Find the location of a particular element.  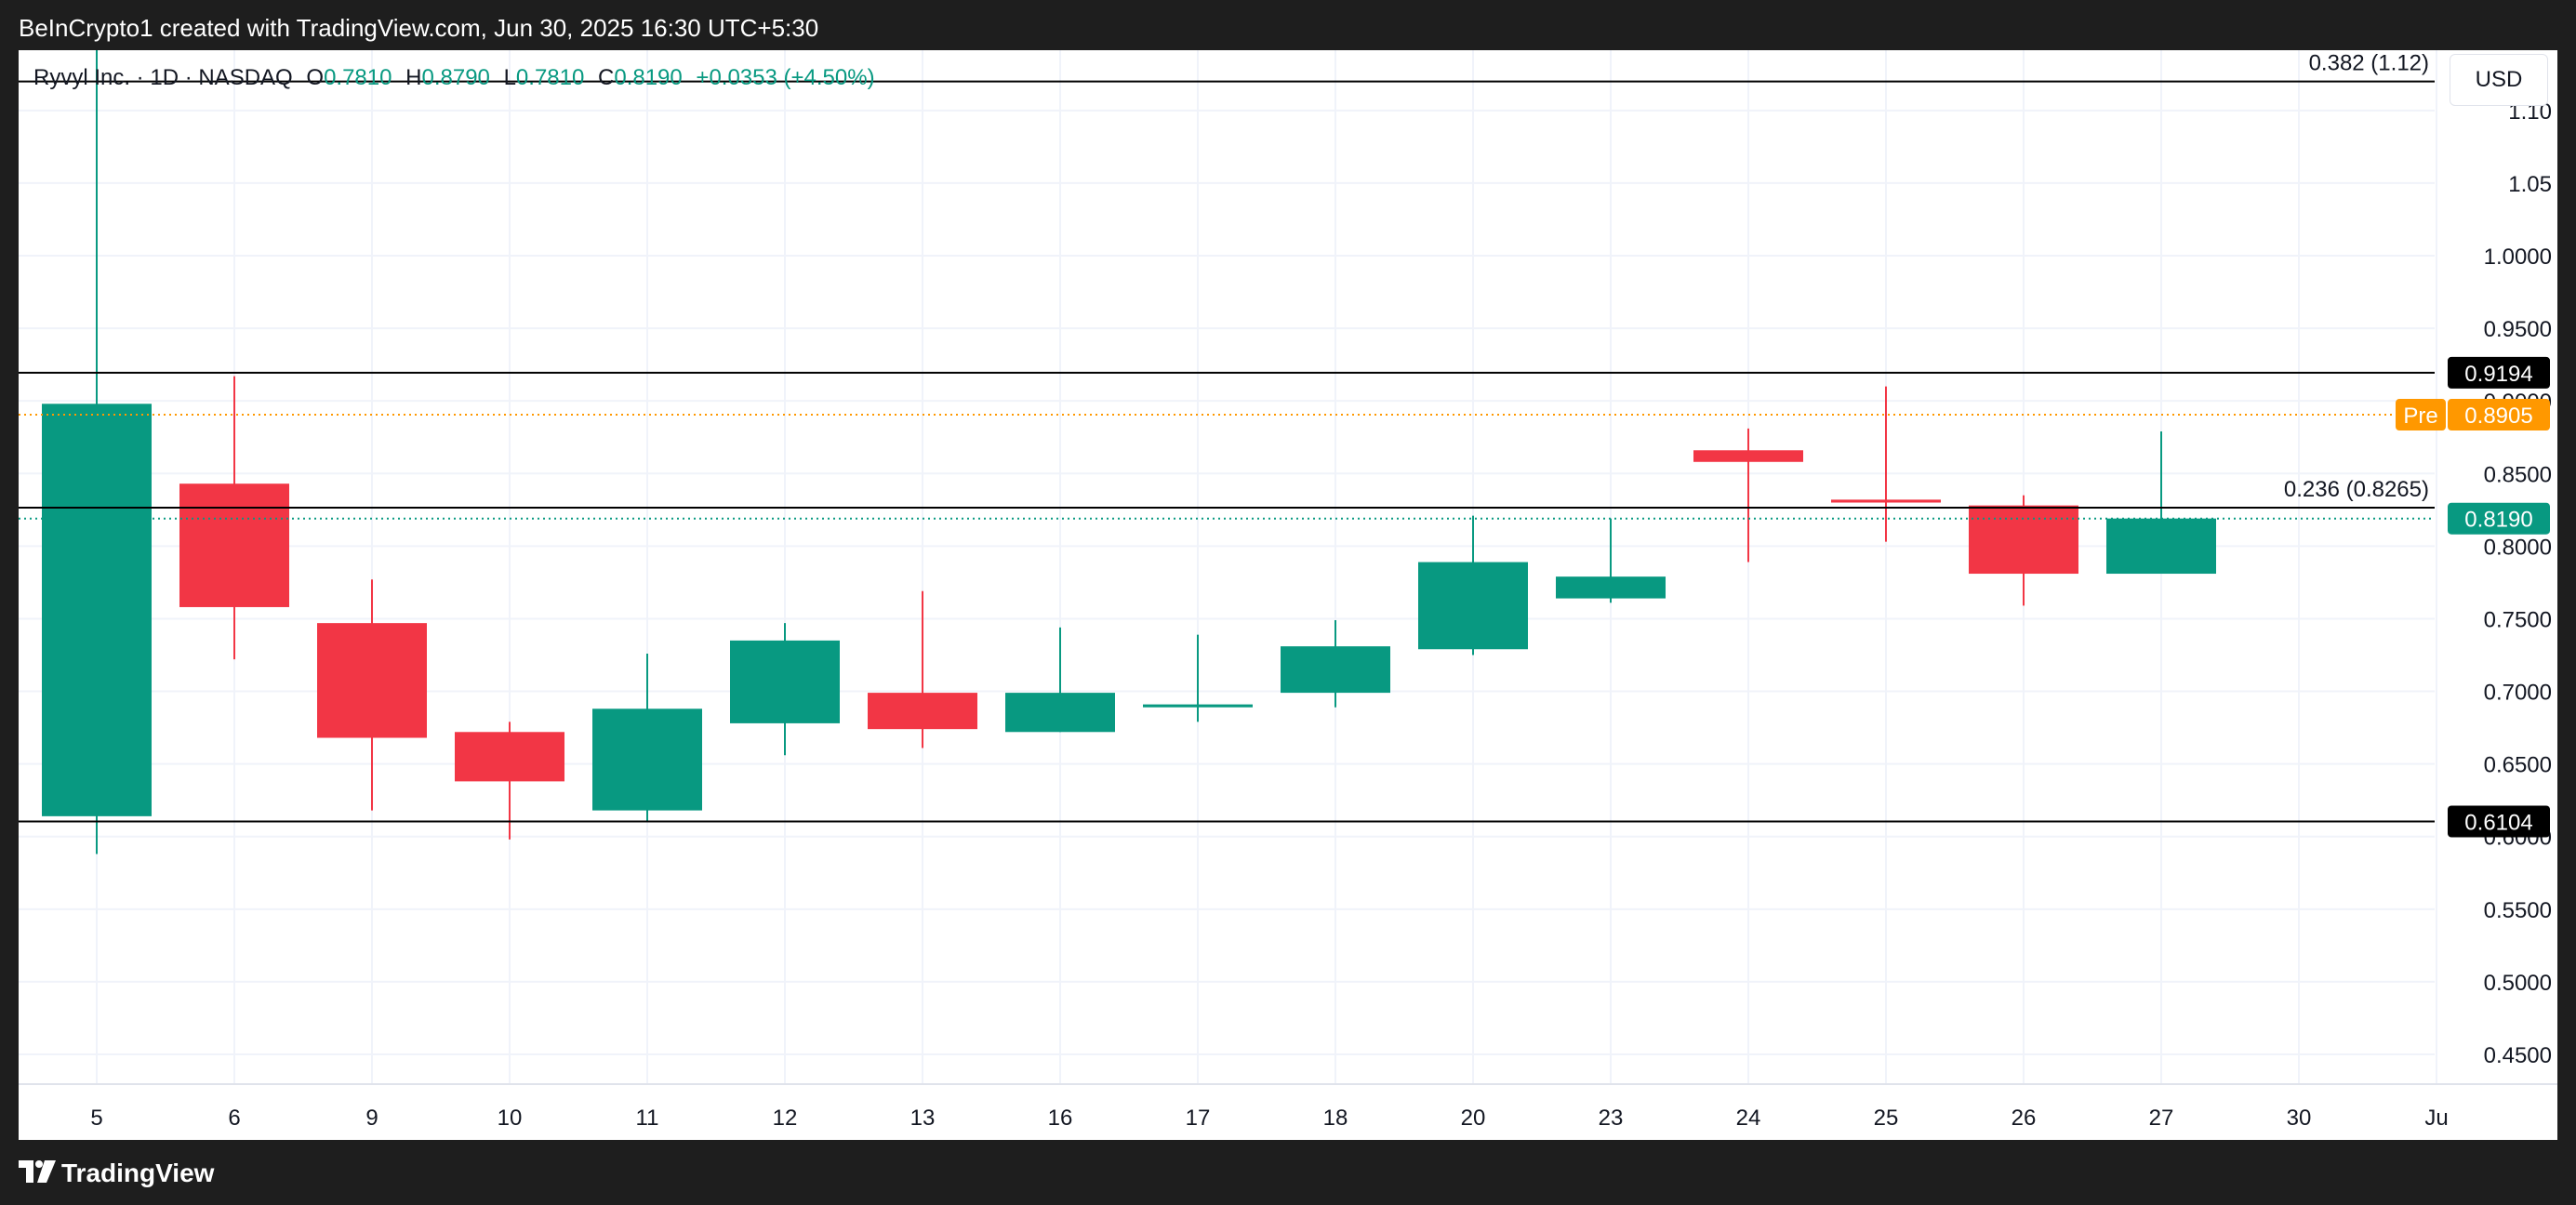

currency-button: USD is located at coordinates (2499, 80).